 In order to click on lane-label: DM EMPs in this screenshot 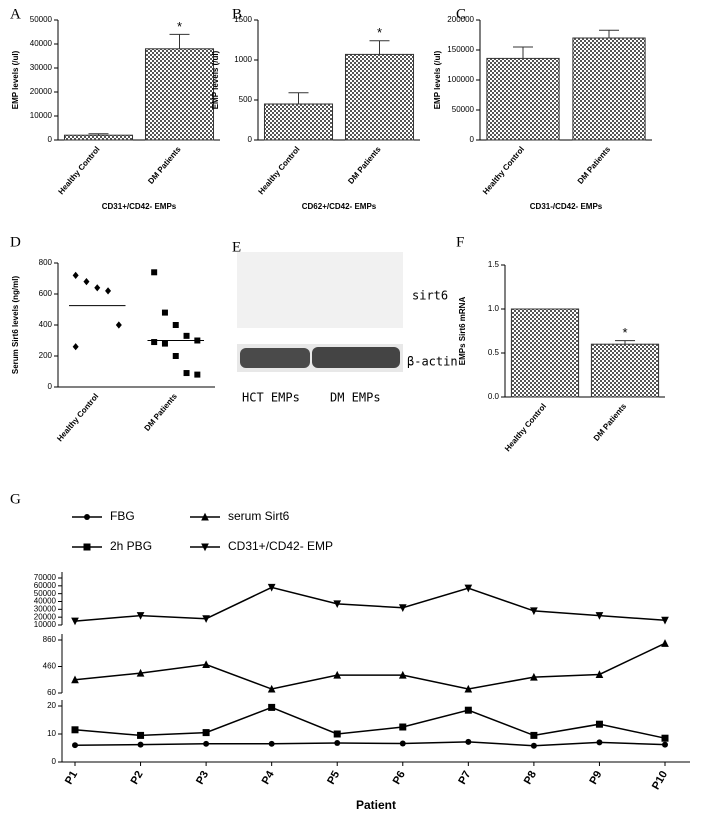, I will do `click(355, 398)`.